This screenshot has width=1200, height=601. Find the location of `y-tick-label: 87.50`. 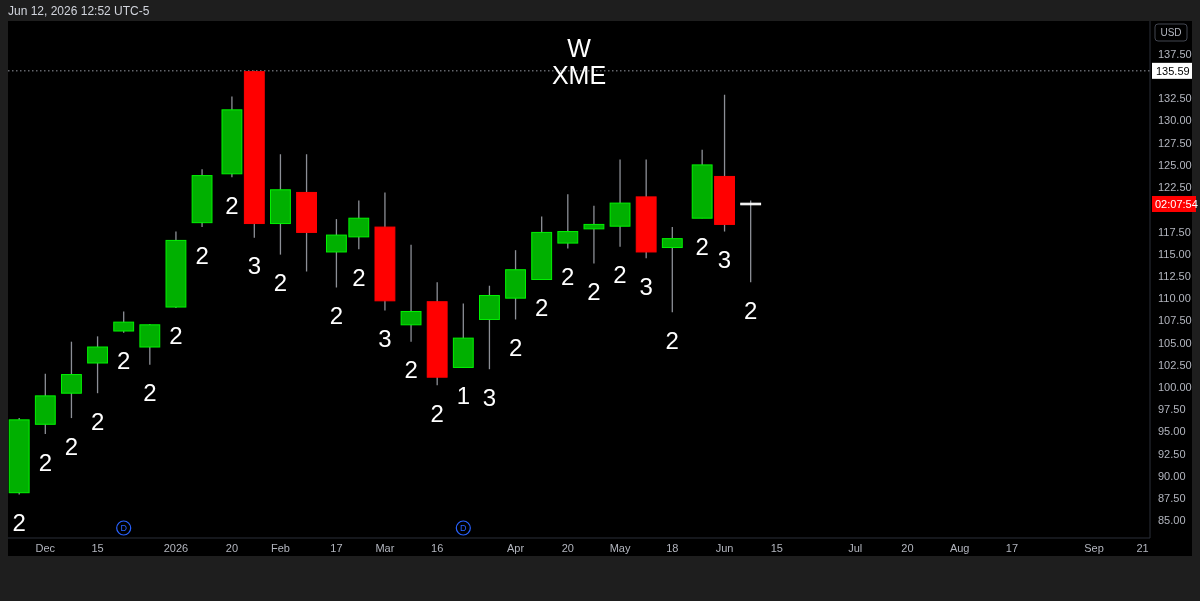

y-tick-label: 87.50 is located at coordinates (1172, 498).